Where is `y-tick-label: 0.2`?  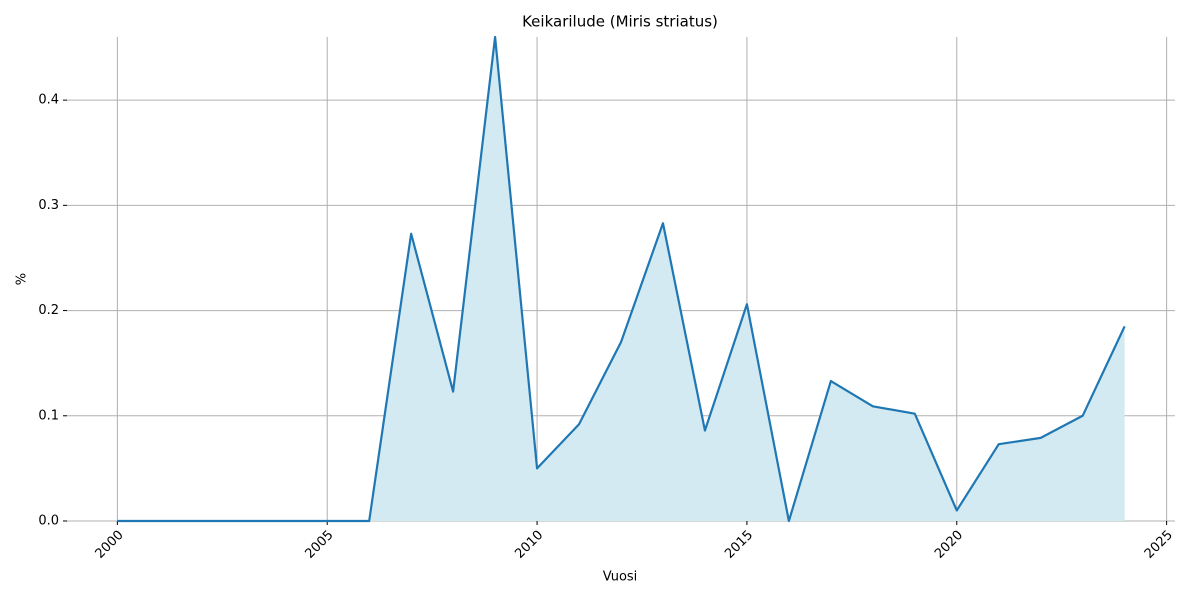
y-tick-label: 0.2 is located at coordinates (48, 310).